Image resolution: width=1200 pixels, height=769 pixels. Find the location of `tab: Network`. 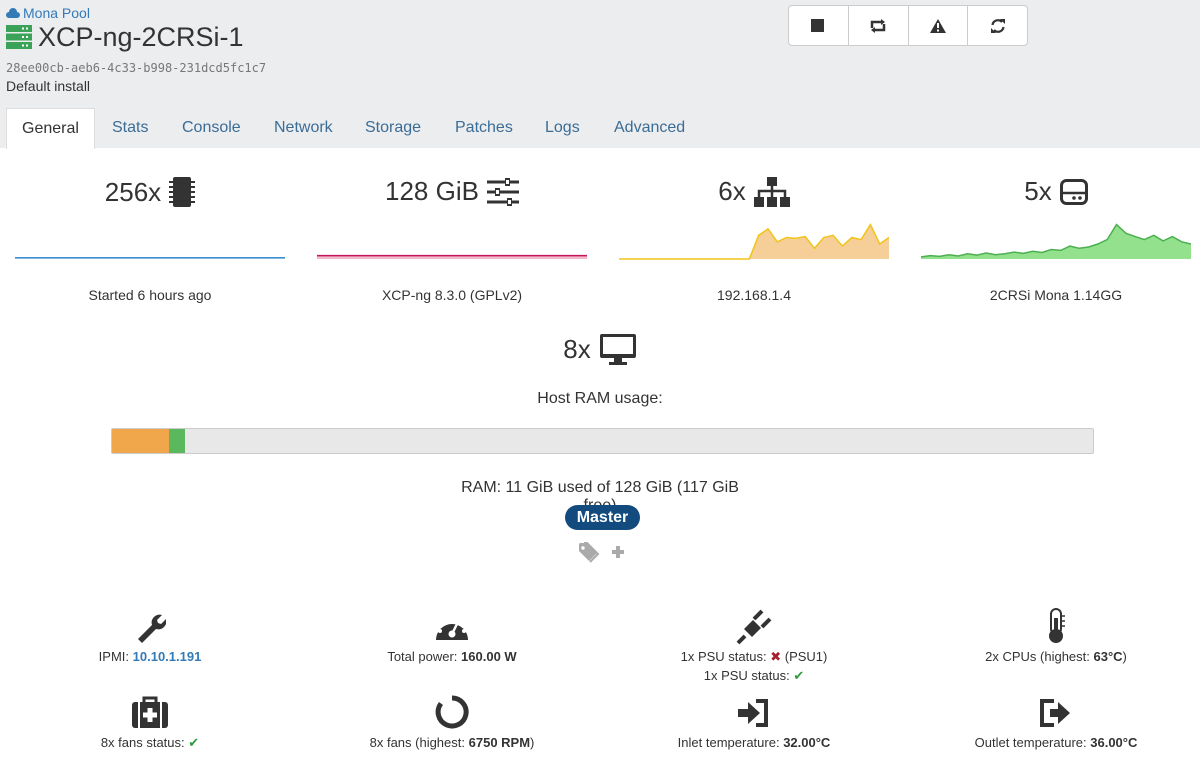

tab: Network is located at coordinates (303, 127).